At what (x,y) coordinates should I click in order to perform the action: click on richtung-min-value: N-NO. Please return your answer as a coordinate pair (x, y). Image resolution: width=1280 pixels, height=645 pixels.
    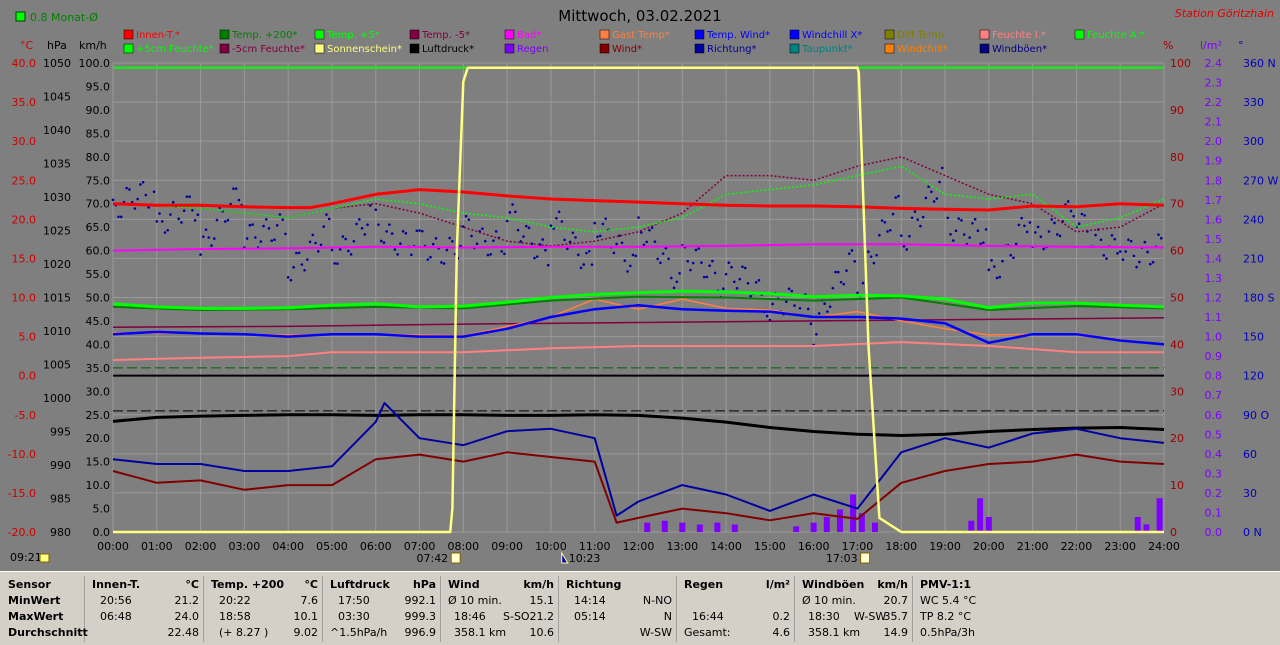
    Looking at the image, I should click on (657, 600).